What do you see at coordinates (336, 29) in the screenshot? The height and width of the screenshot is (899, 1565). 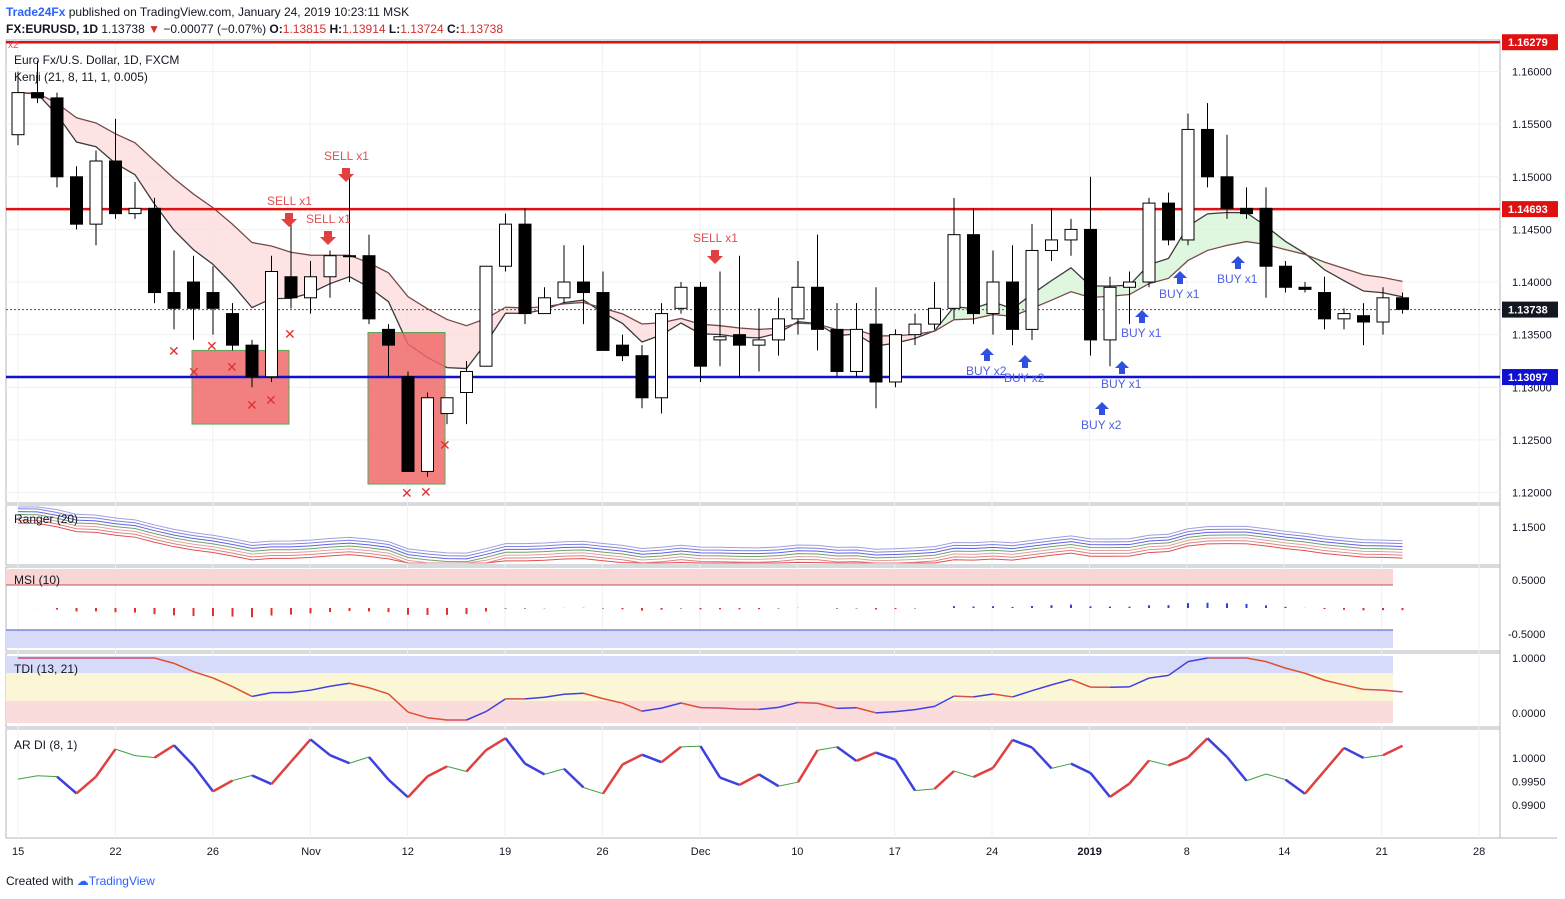 I see `high-label: H:` at bounding box center [336, 29].